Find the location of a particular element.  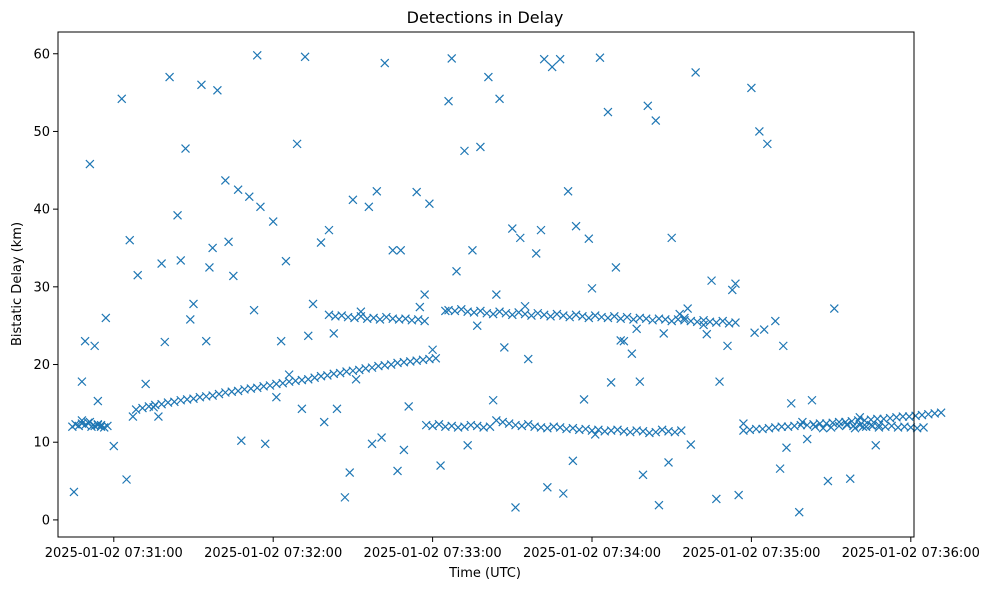

x-tick-label: 2025-01-02 07:32:00 is located at coordinates (273, 553).